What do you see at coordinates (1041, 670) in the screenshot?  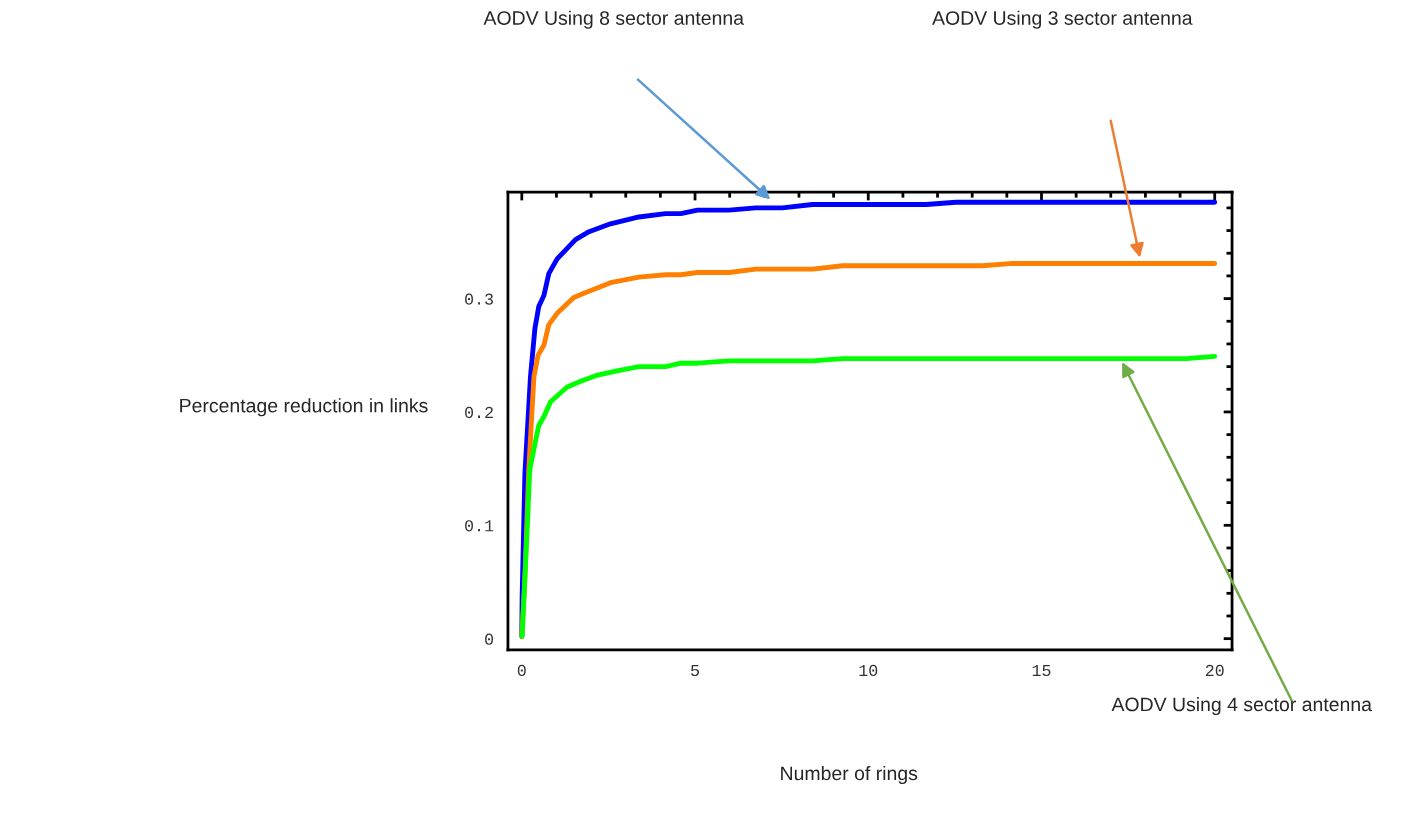 I see `x-tick-label: 15` at bounding box center [1041, 670].